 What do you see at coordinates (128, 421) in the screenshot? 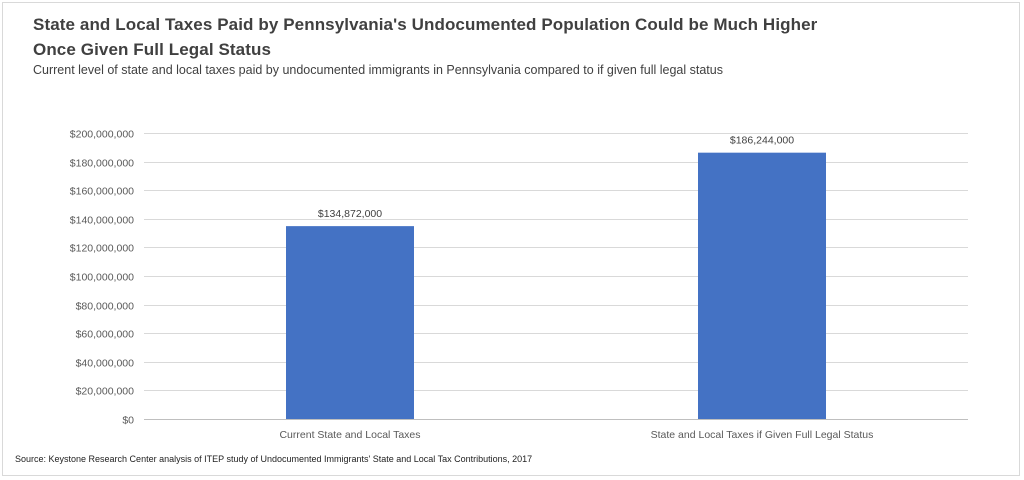
I see `y-tick-label: $0` at bounding box center [128, 421].